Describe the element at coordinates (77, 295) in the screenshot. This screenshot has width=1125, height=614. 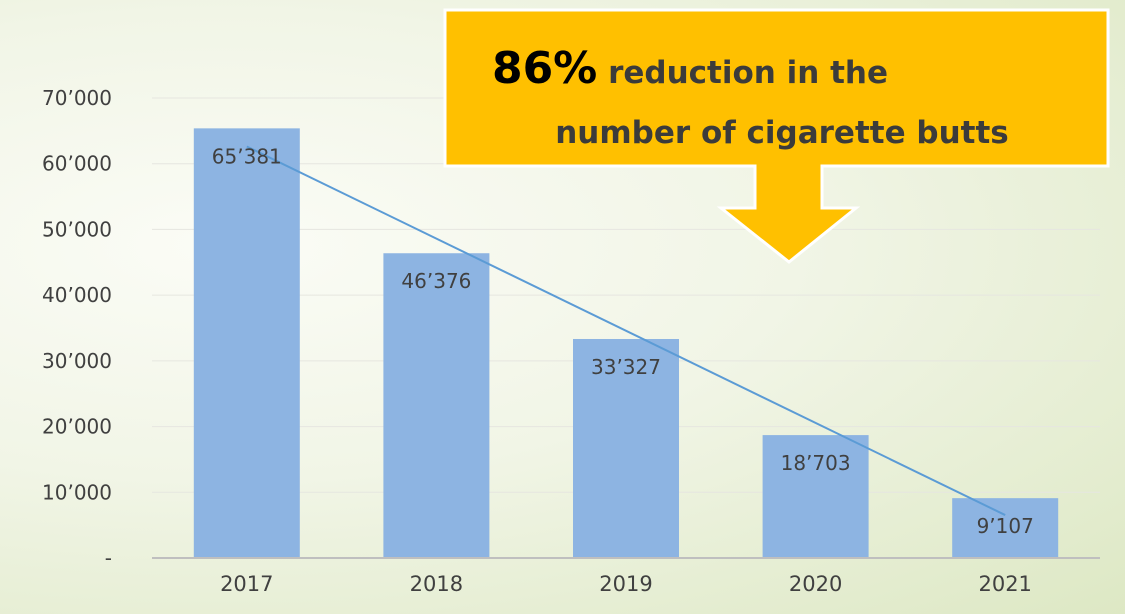
I see `y-tick-label: 40’000` at that location.